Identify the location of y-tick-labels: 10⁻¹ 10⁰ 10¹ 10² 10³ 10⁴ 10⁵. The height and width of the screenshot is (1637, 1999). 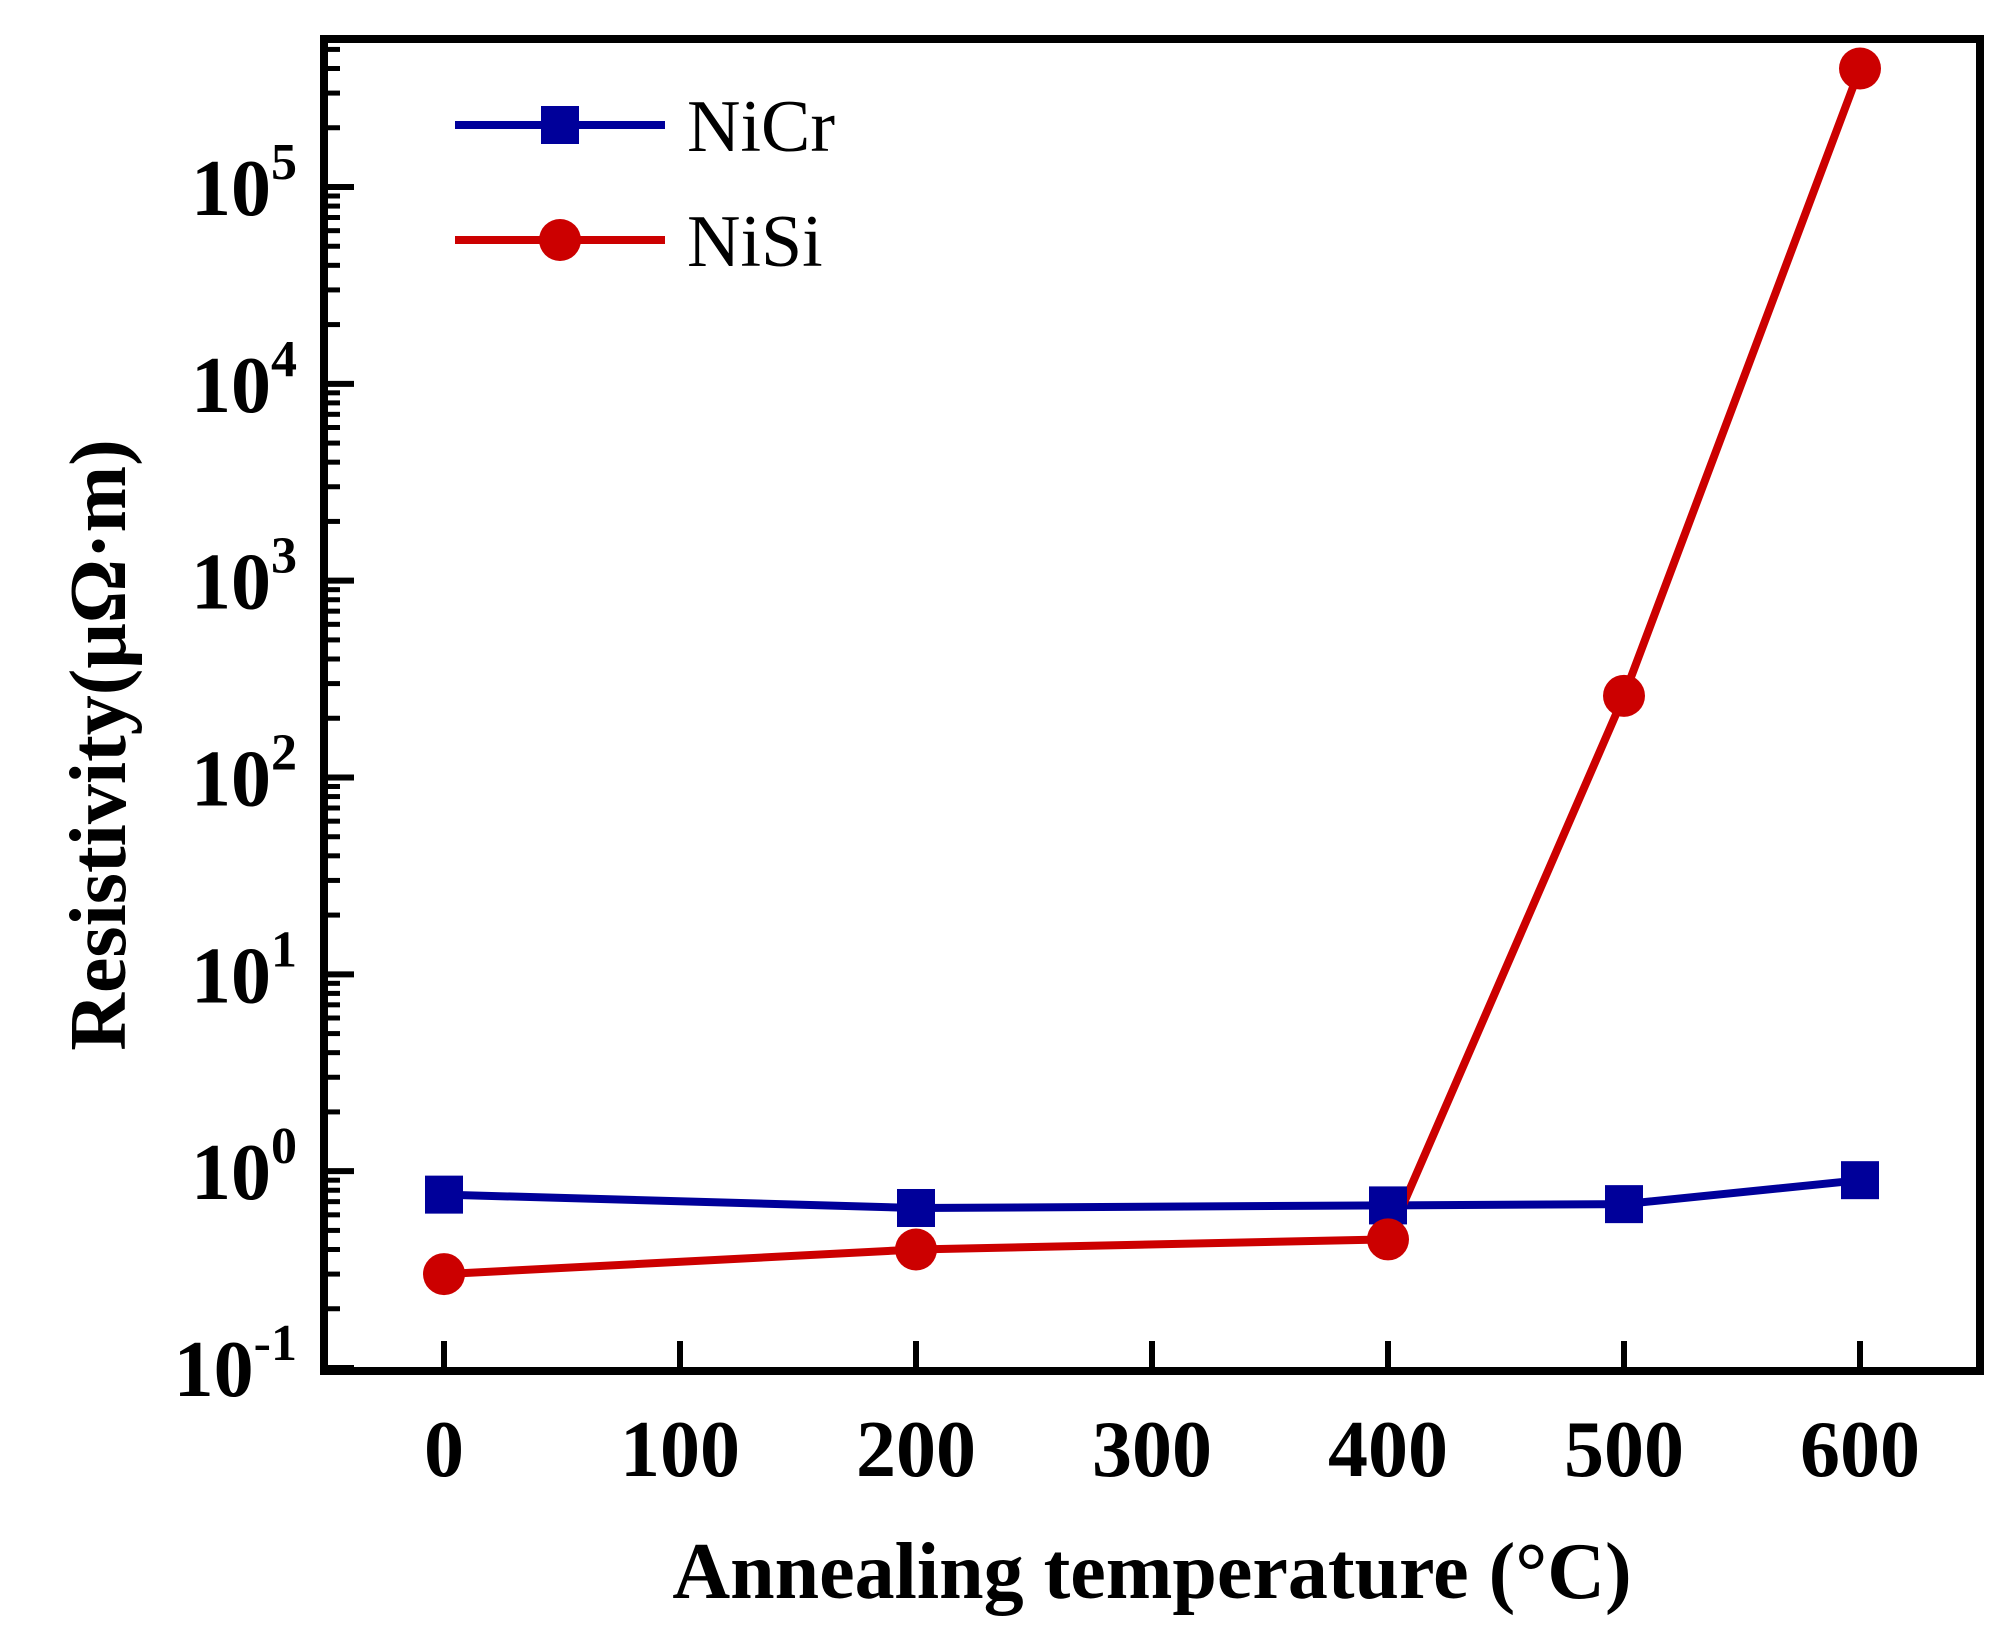
(235, 774).